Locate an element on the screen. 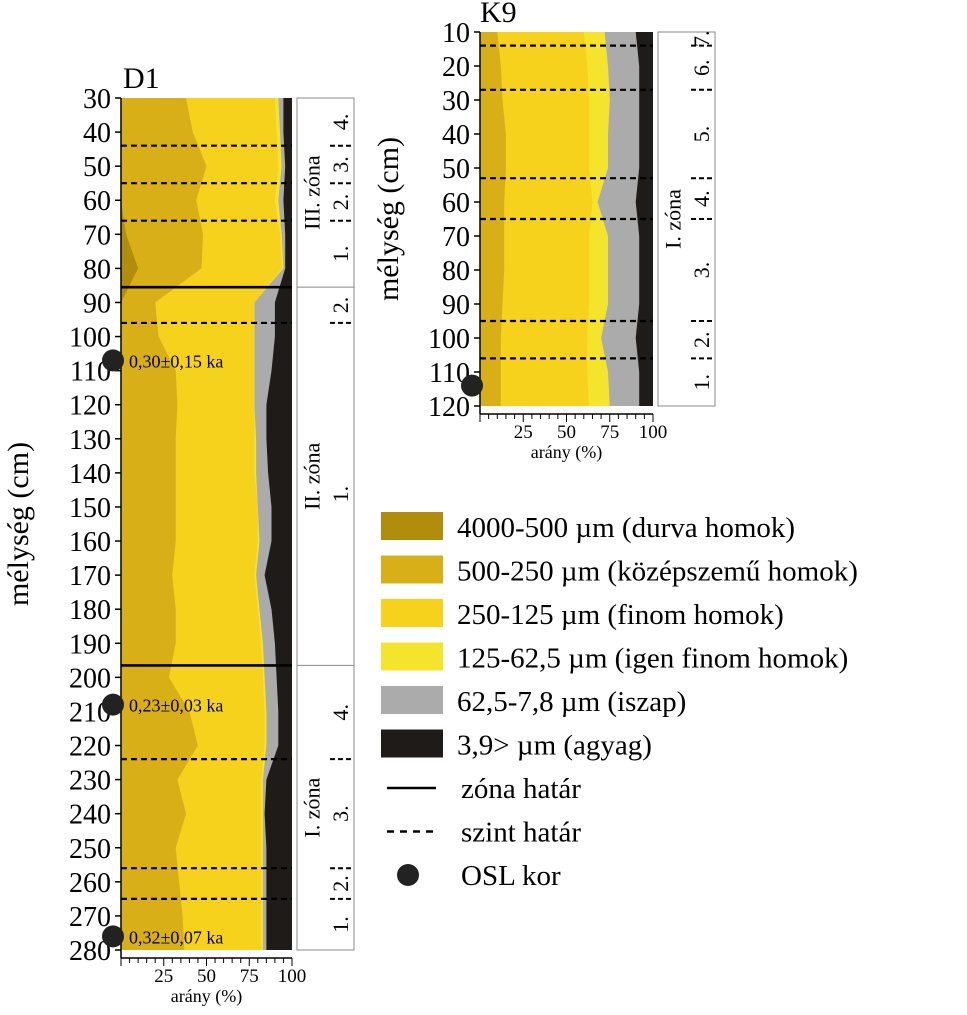  legend-label: 125-62,5 µm (igen finom homok) is located at coordinates (652, 659).